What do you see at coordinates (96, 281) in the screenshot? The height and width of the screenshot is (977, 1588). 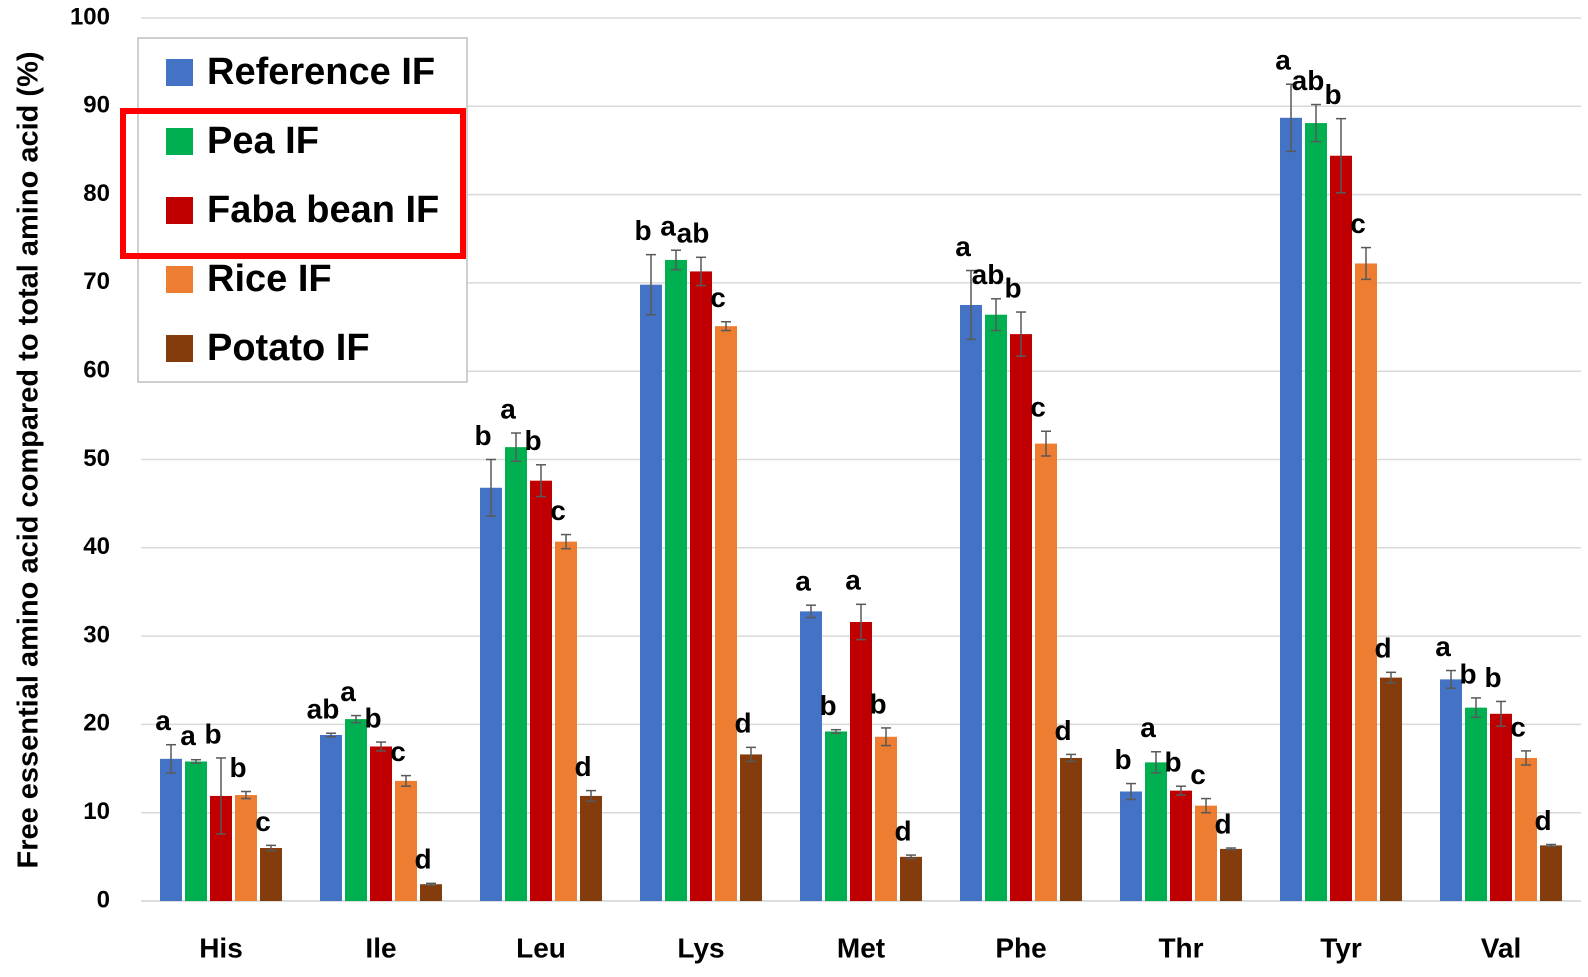 I see `y-tick-label: 70` at bounding box center [96, 281].